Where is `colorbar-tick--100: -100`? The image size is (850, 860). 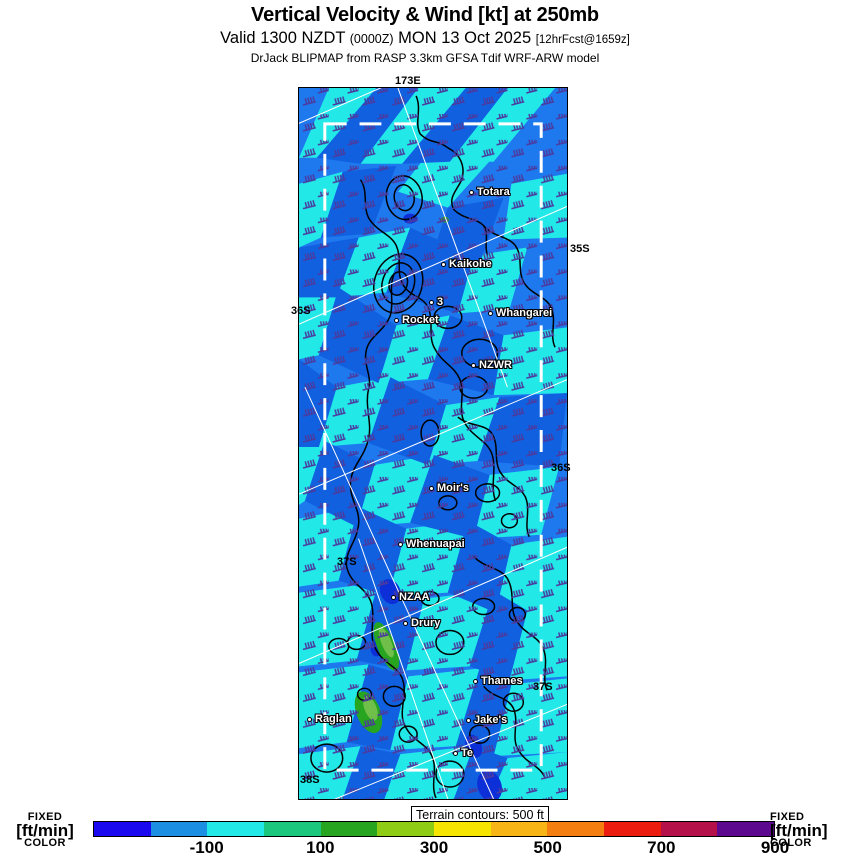 colorbar-tick--100: -100 is located at coordinates (206, 847).